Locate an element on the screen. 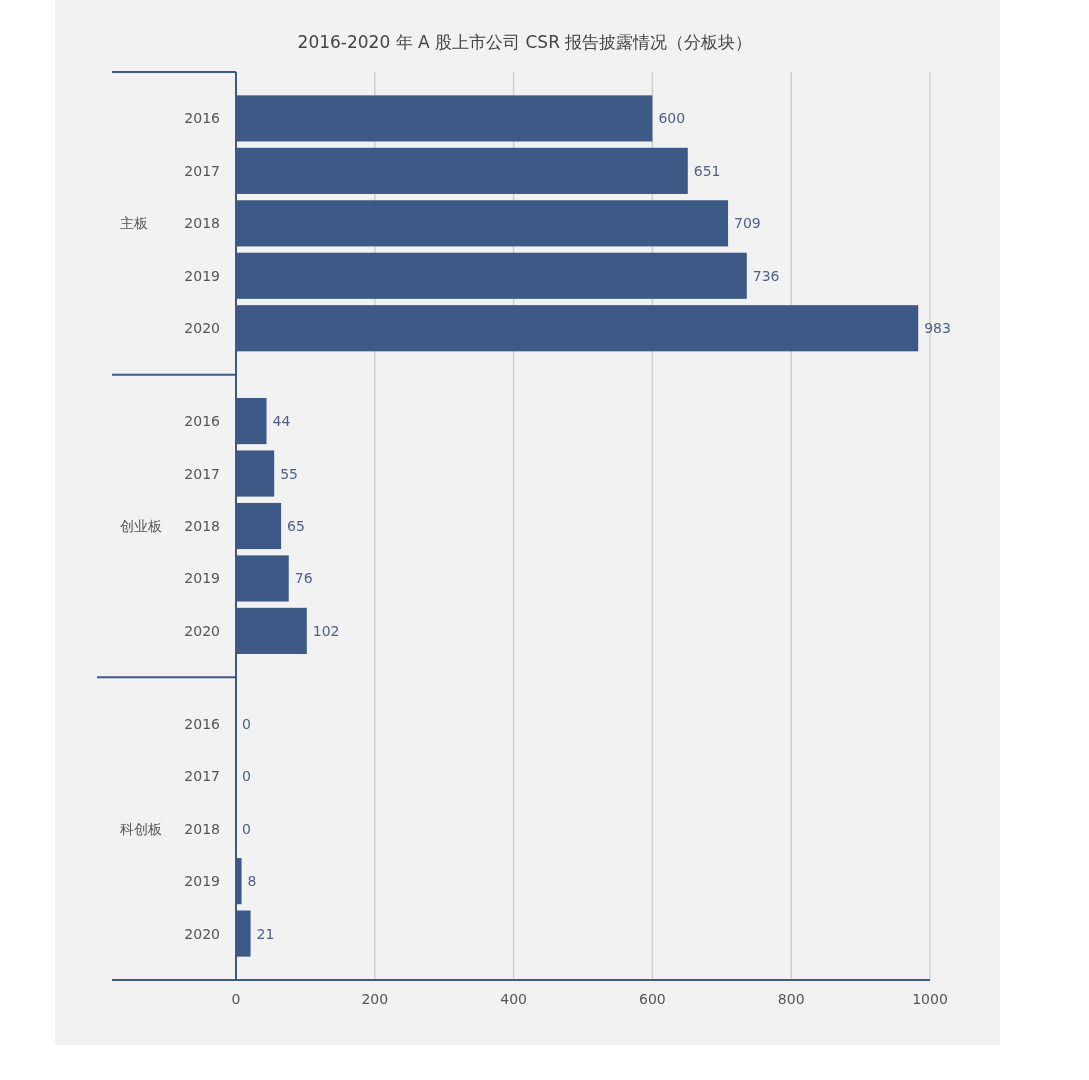  data-label: 102 is located at coordinates (326, 630).